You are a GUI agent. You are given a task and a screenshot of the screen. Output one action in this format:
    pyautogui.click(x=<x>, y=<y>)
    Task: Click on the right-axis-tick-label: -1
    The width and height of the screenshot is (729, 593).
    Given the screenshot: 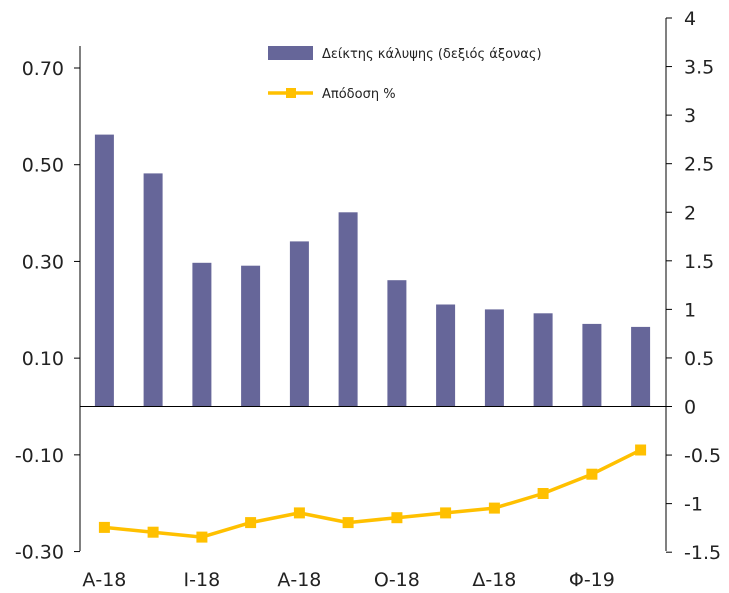 What is the action you would take?
    pyautogui.click(x=693, y=505)
    